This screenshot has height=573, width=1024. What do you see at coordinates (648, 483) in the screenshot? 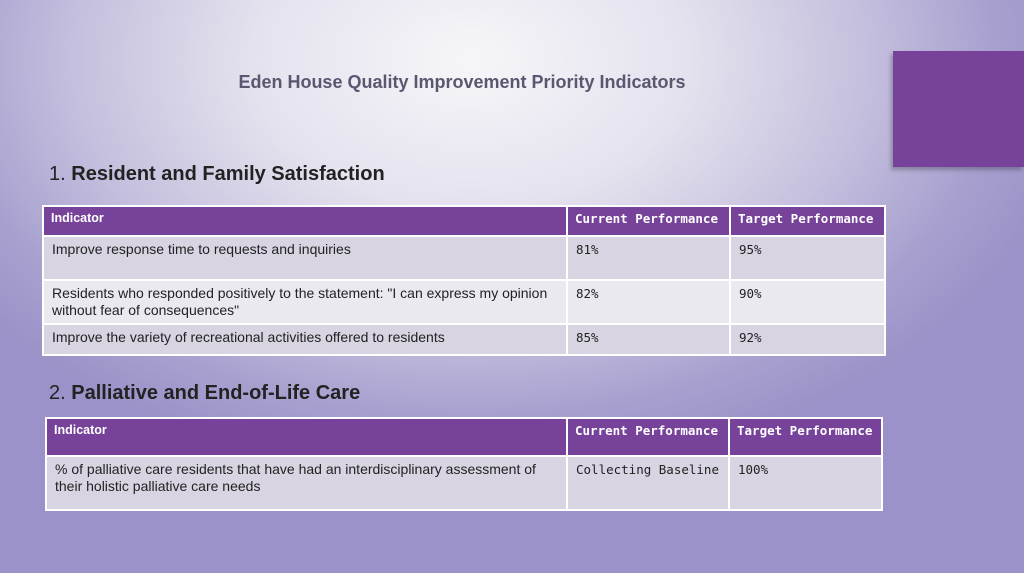
I see `current-performance-cell: Collecting Baseline` at bounding box center [648, 483].